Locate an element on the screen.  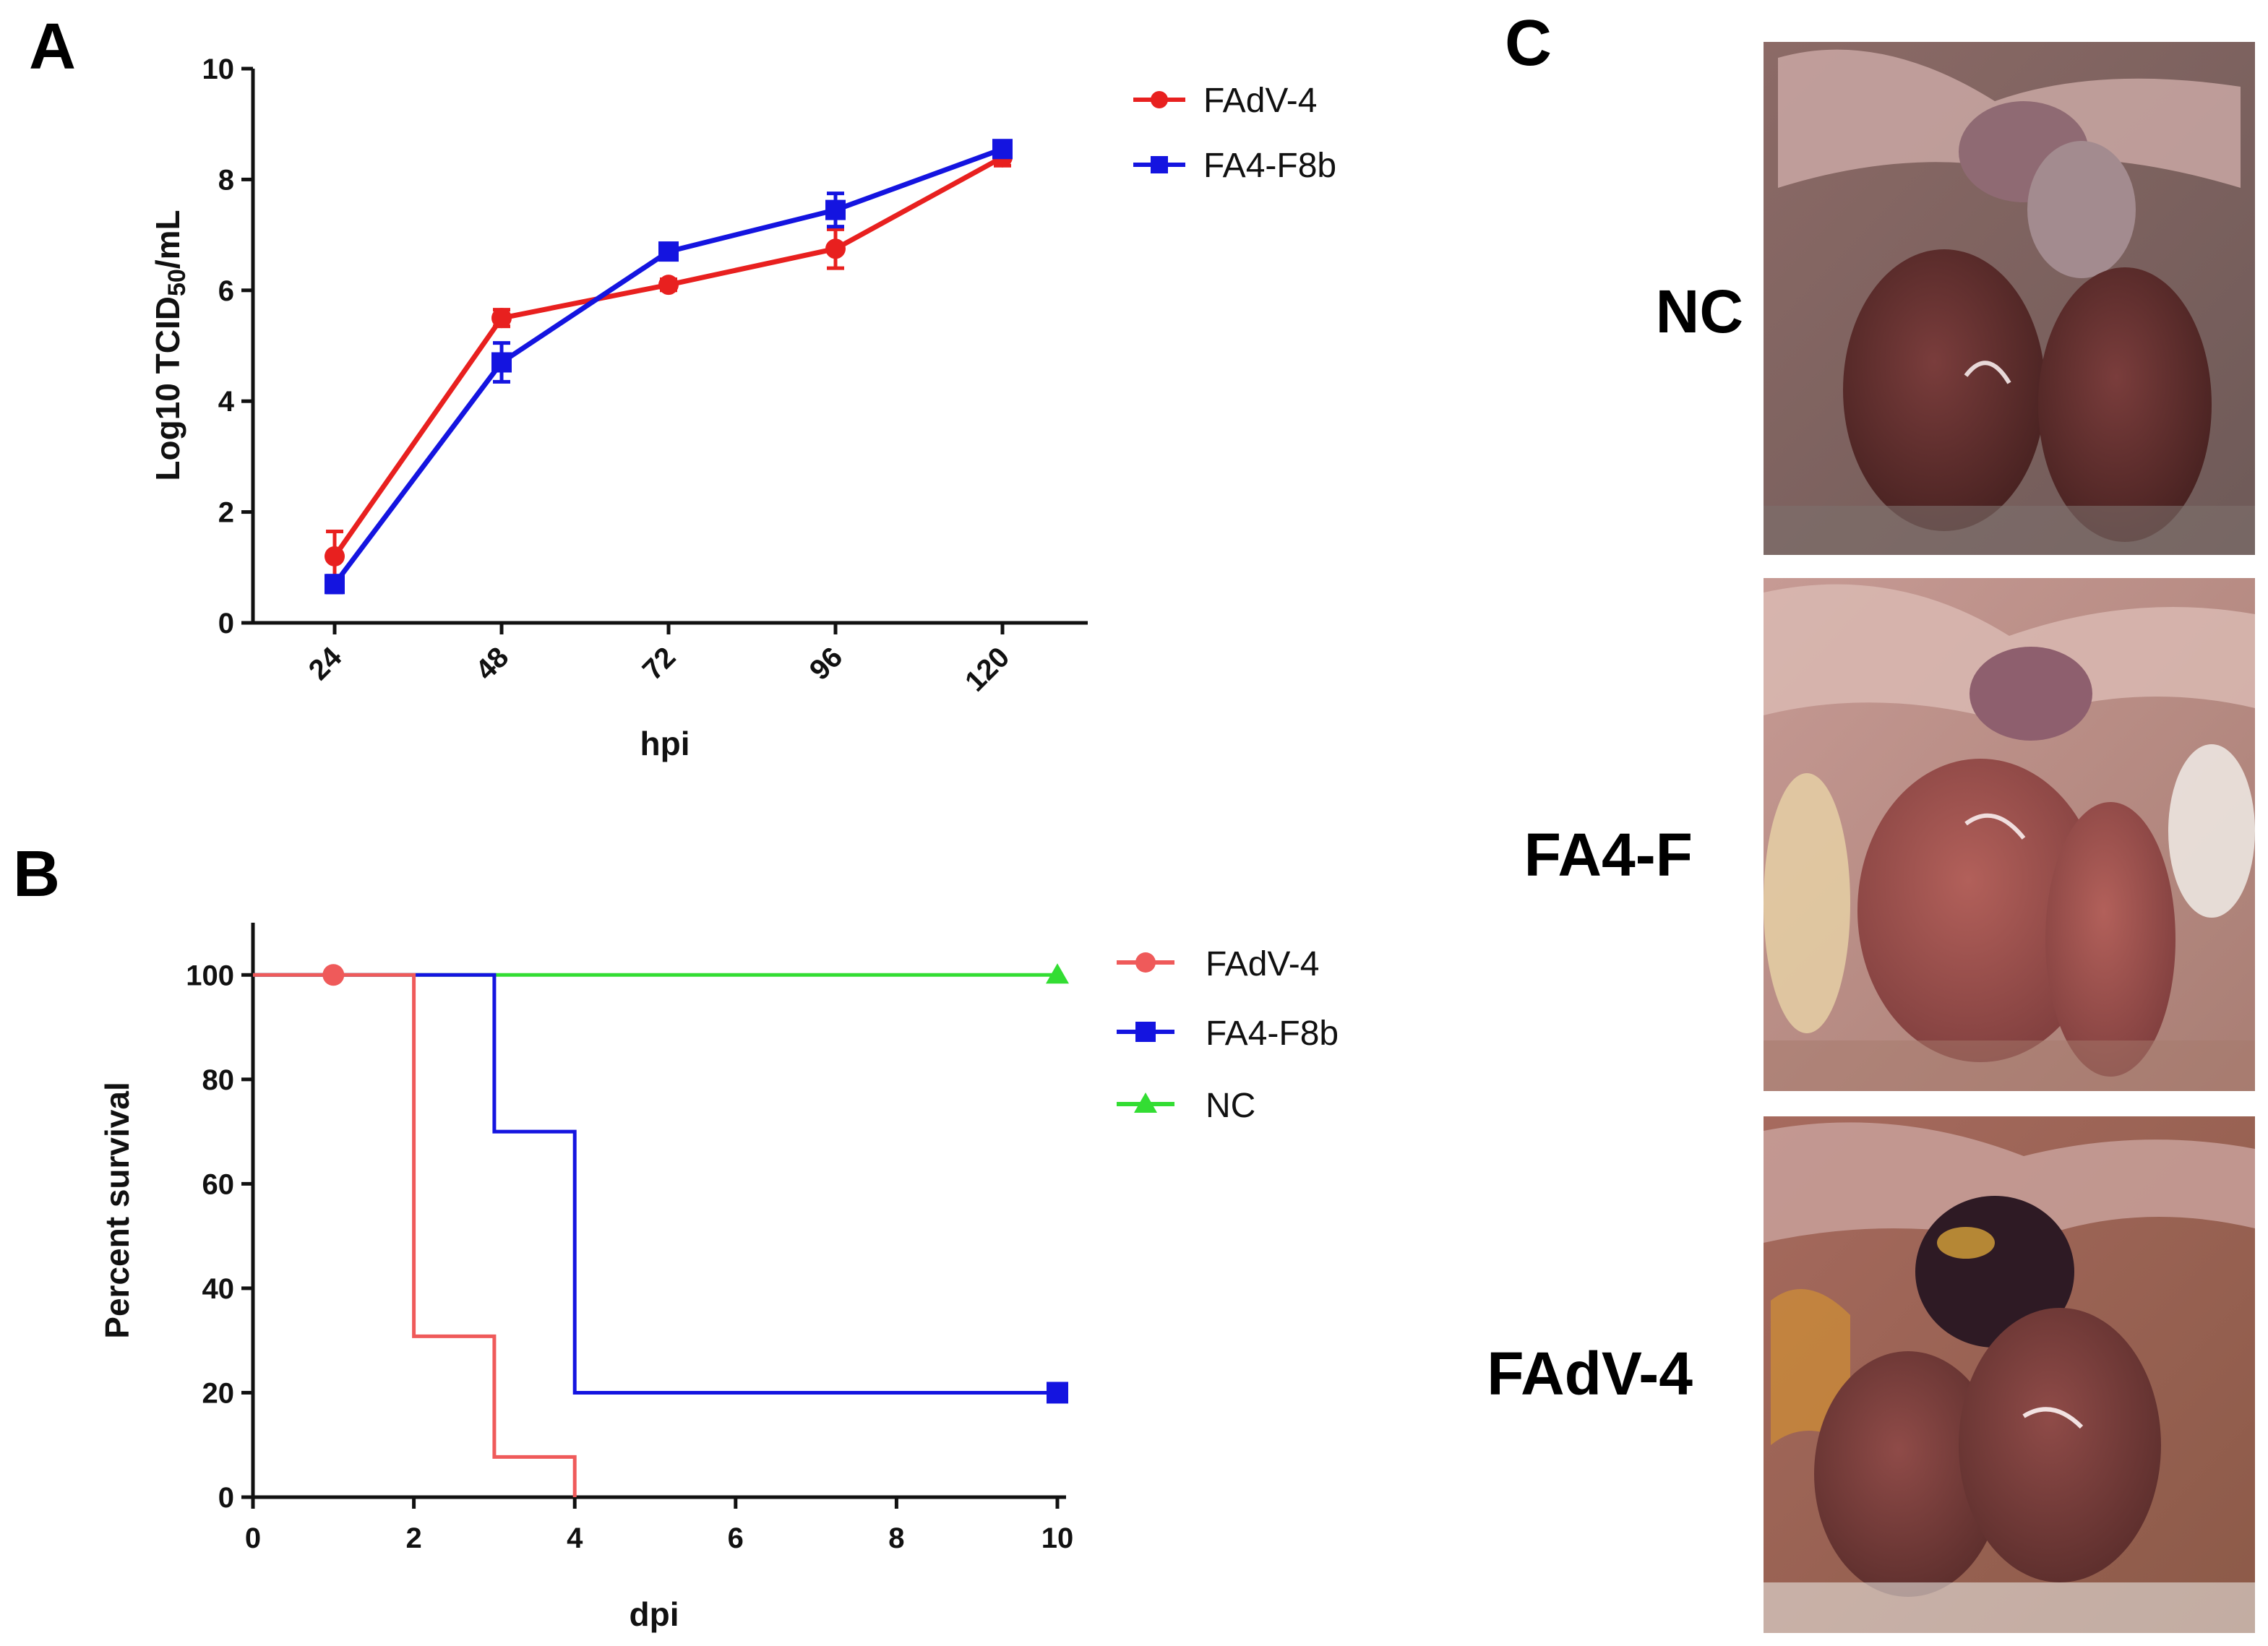
chart-a-legend-item-fadv4: FAdV-4 is located at coordinates (1225, 101).